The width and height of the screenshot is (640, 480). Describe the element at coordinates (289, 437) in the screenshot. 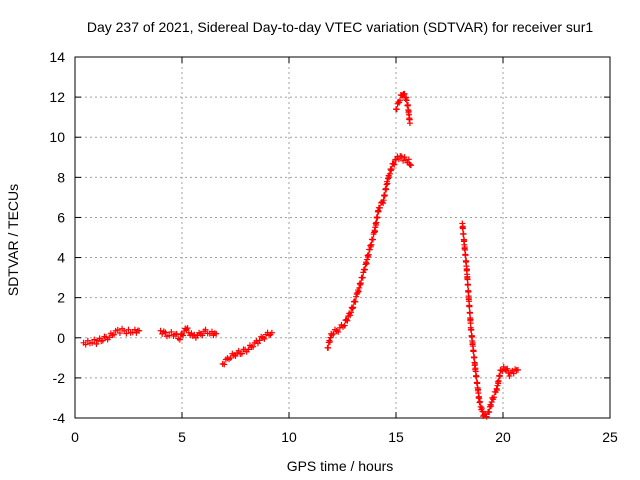

I see `x-tick-label: 10` at that location.